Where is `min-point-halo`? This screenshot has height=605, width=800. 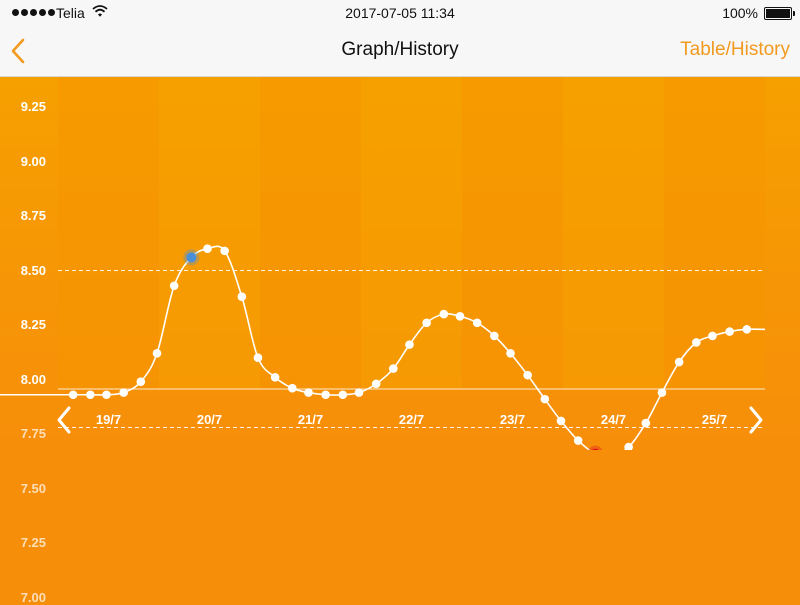 min-point-halo is located at coordinates (595, 447).